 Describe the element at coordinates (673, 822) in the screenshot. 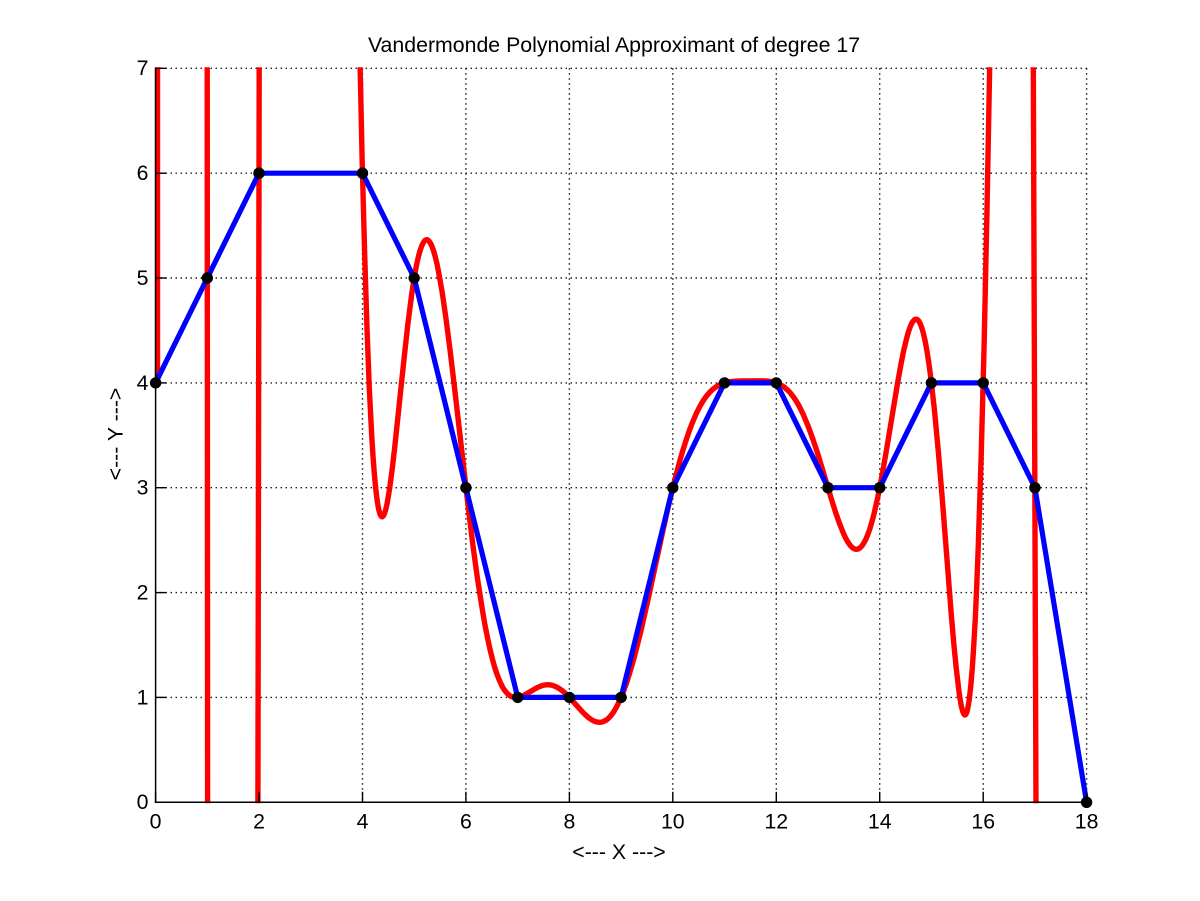

I see `svg-text: 10` at that location.